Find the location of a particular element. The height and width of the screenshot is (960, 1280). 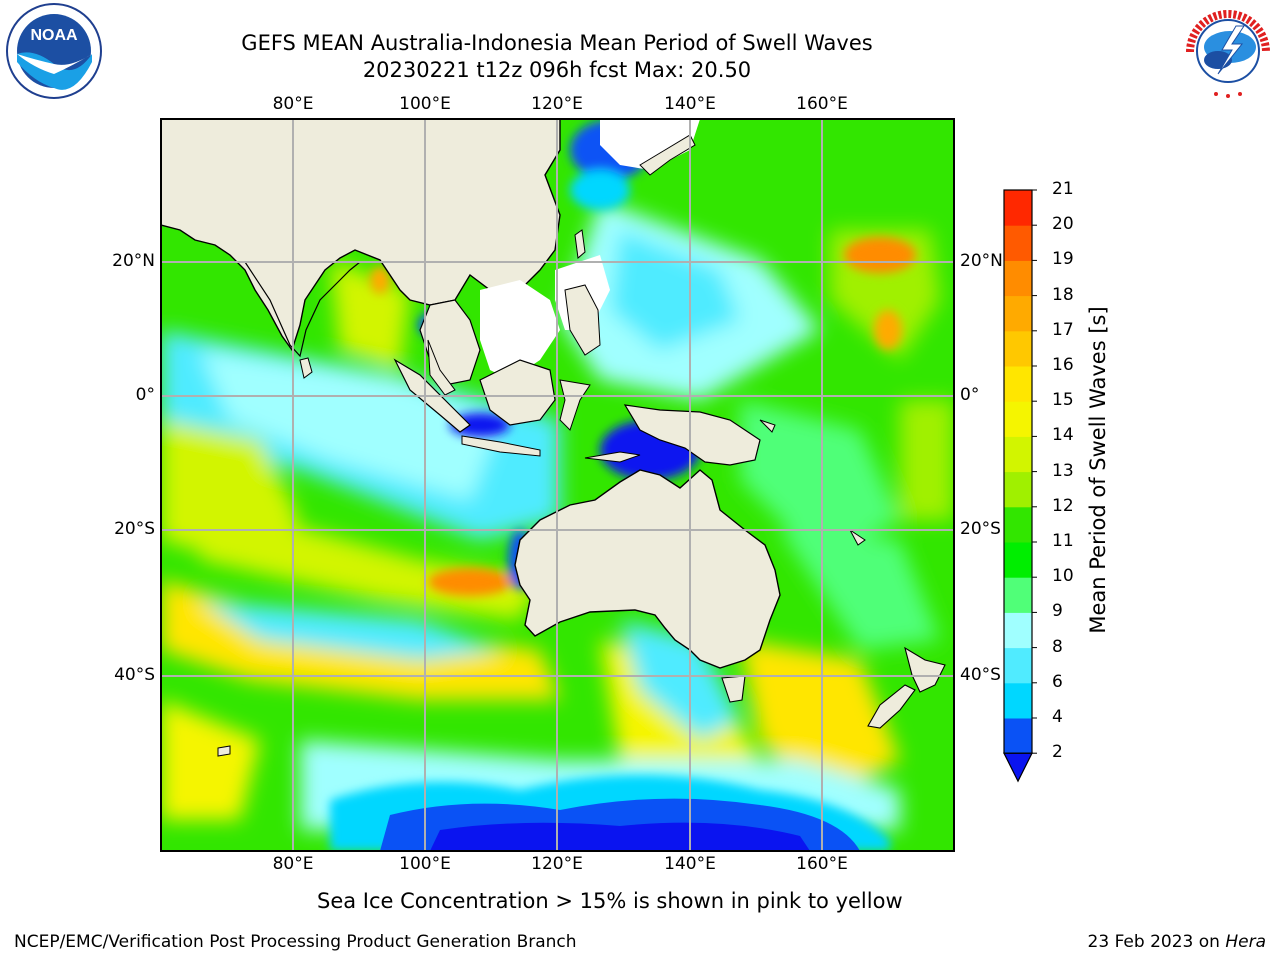

datestamp: 23 Feb 2023 on Hera is located at coordinates (1177, 942).